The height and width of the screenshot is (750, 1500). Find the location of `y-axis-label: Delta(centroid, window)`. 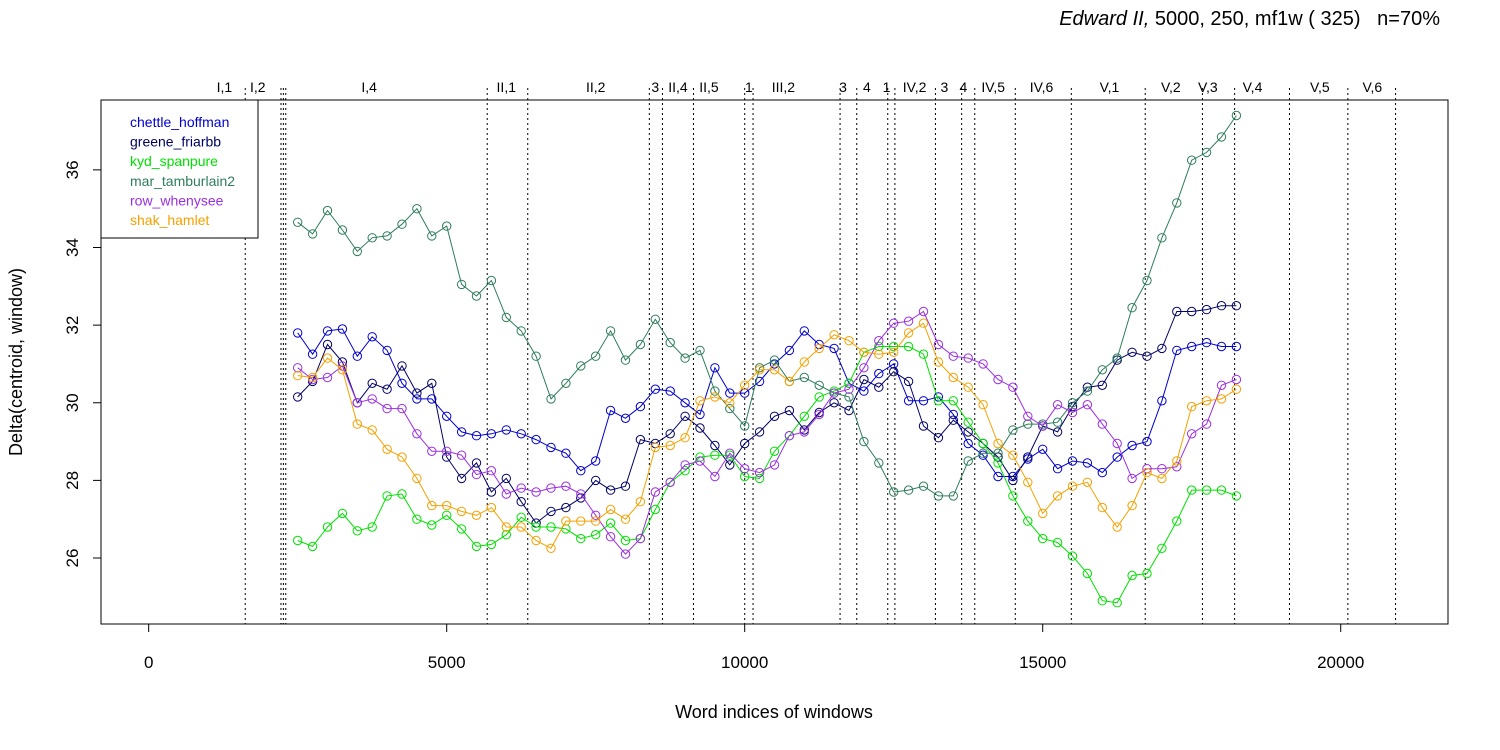

y-axis-label: Delta(centroid, window) is located at coordinates (16, 362).